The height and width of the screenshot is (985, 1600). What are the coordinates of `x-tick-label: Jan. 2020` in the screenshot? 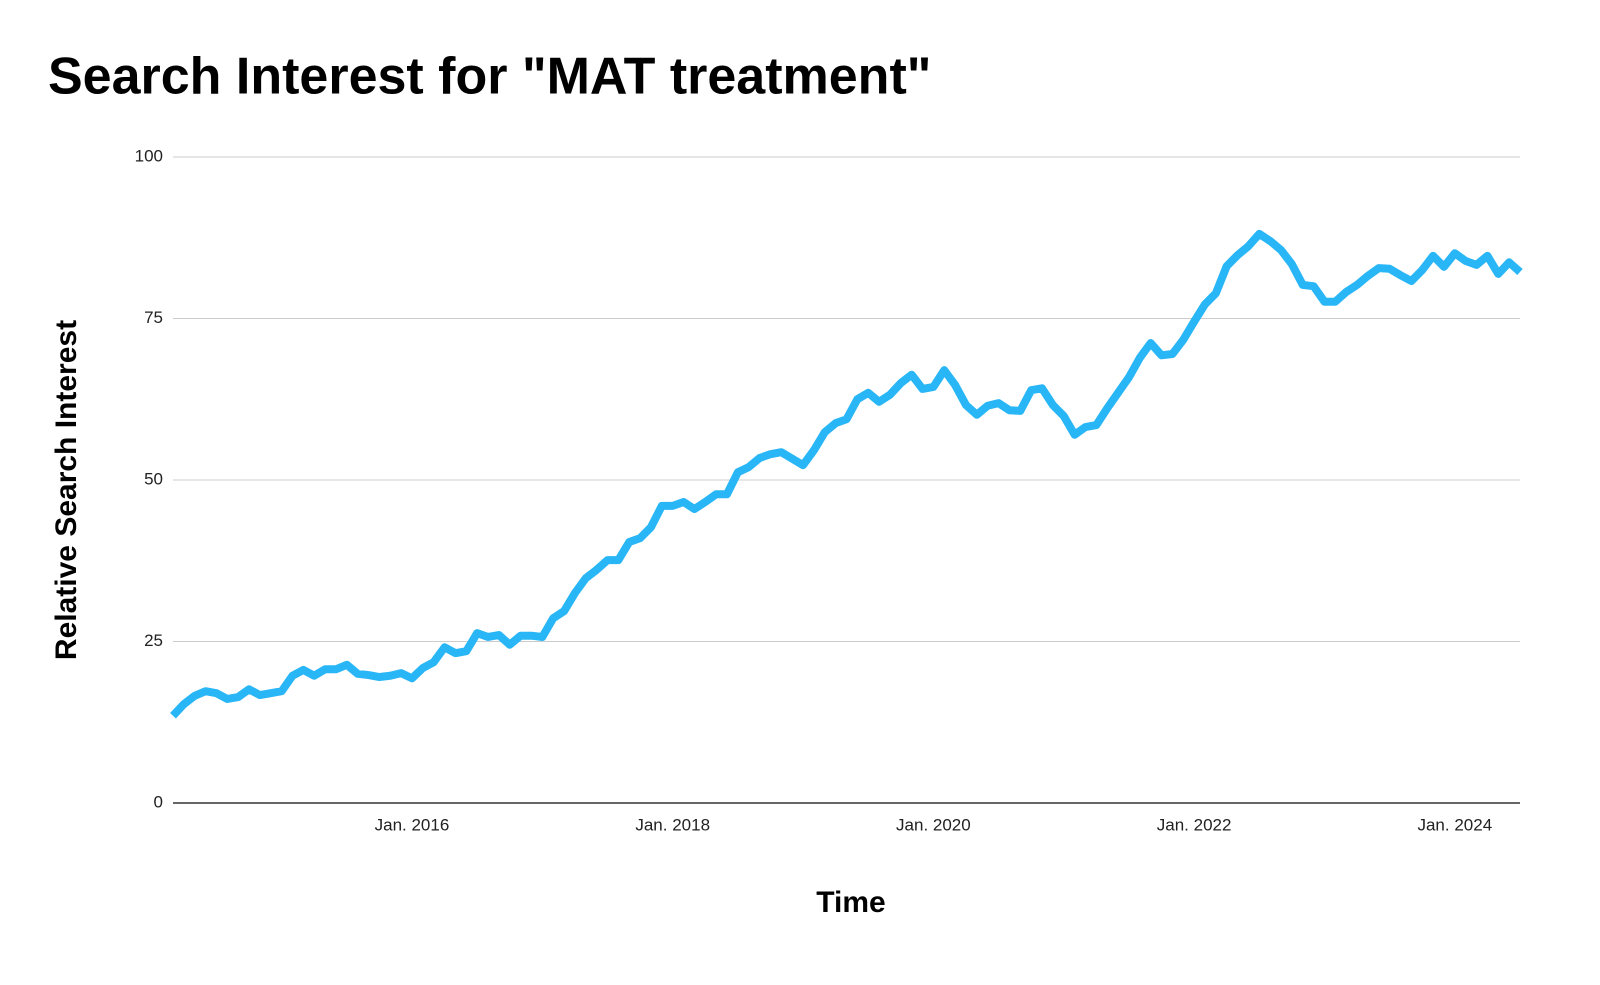 It's located at (933, 824).